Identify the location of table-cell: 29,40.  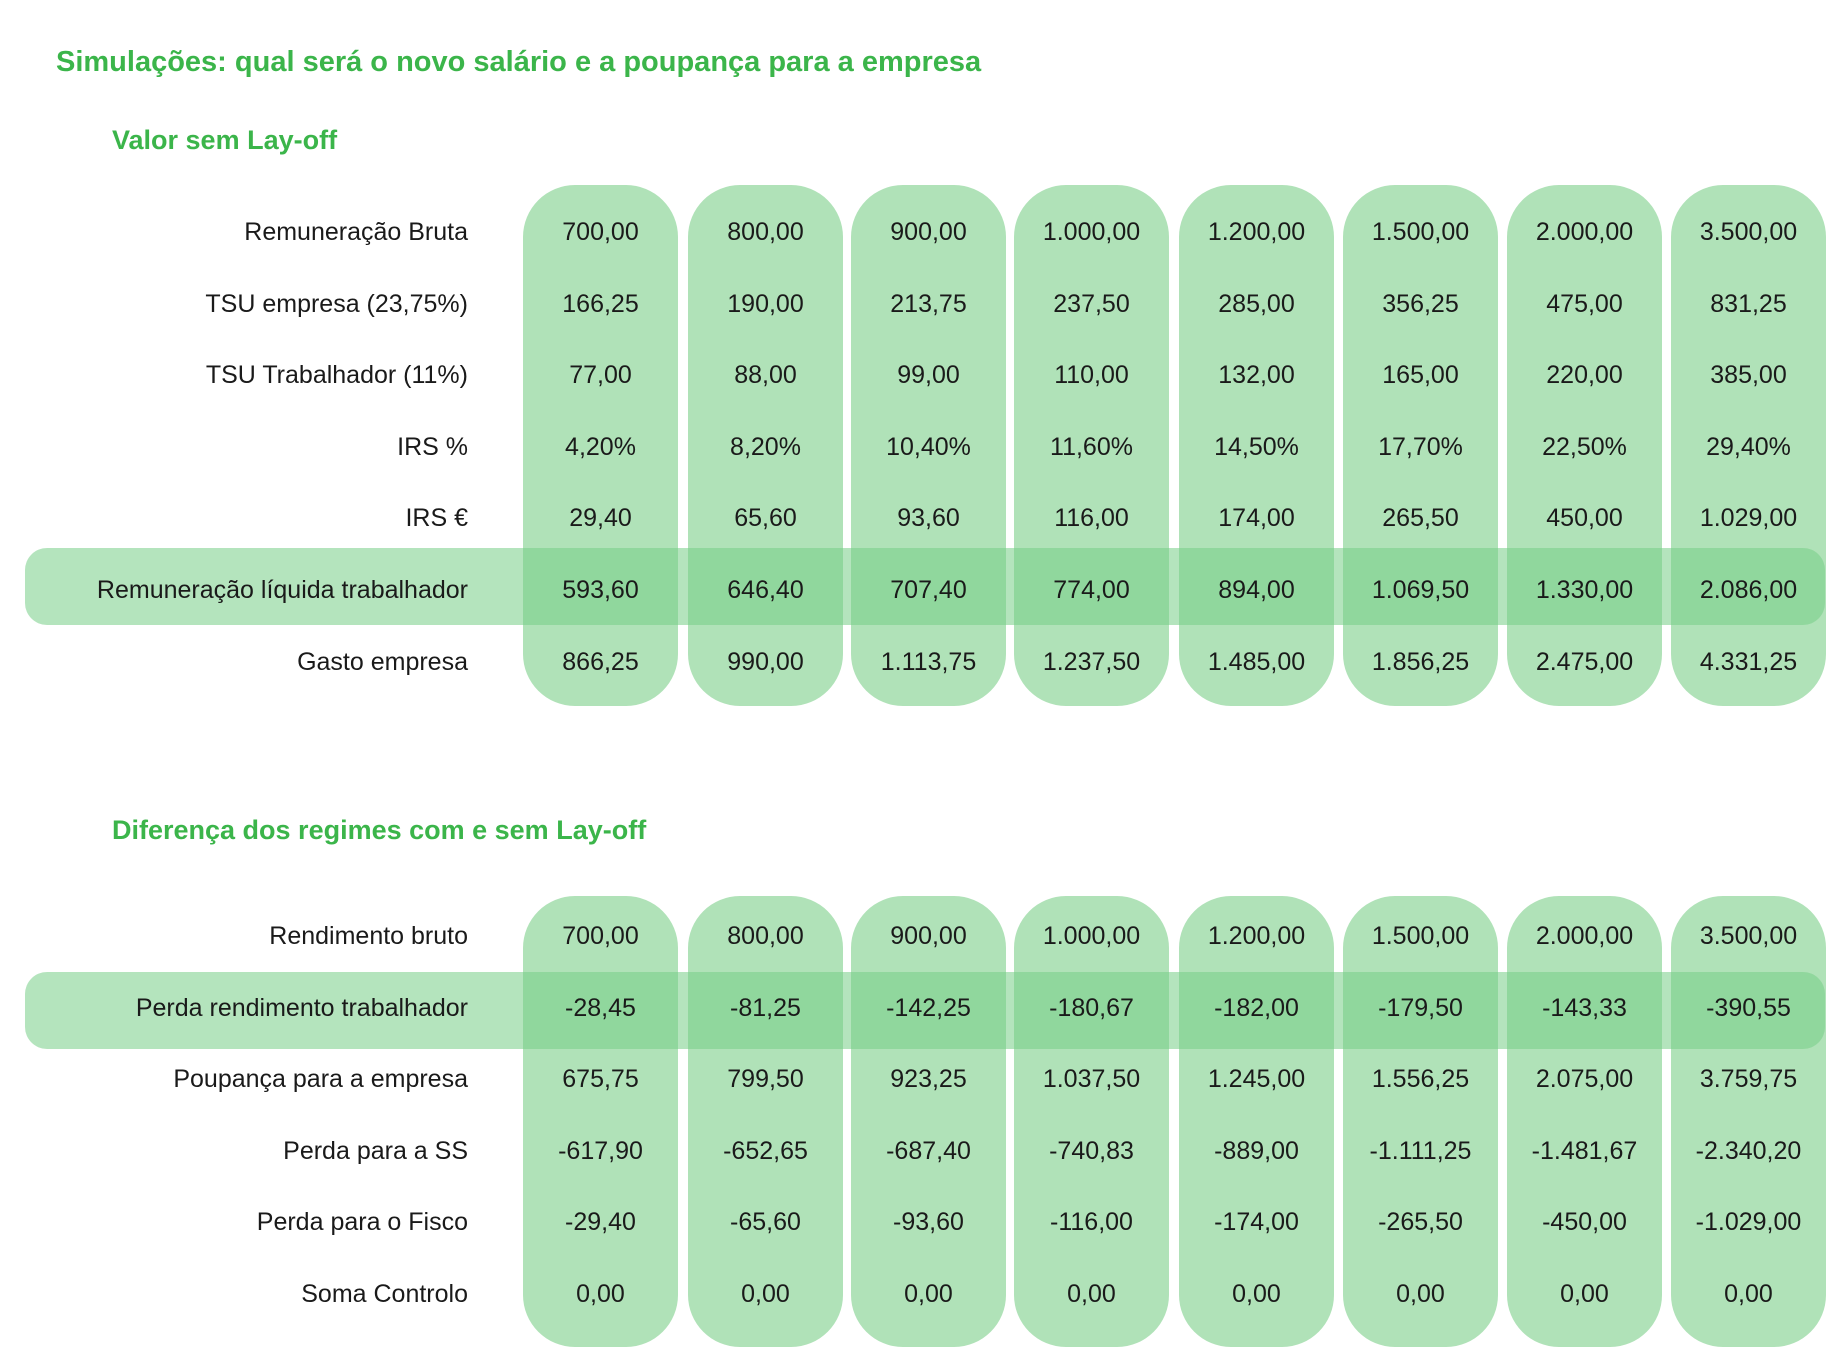
(600, 518).